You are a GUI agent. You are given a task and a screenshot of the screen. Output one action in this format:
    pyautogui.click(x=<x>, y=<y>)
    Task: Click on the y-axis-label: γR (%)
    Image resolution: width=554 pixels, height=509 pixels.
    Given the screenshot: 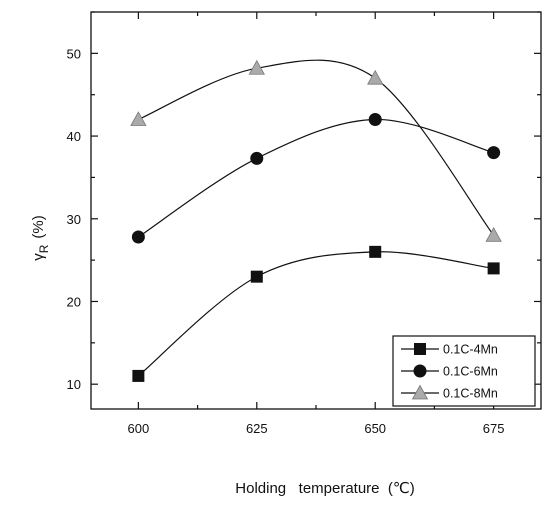 What is the action you would take?
    pyautogui.click(x=40, y=238)
    